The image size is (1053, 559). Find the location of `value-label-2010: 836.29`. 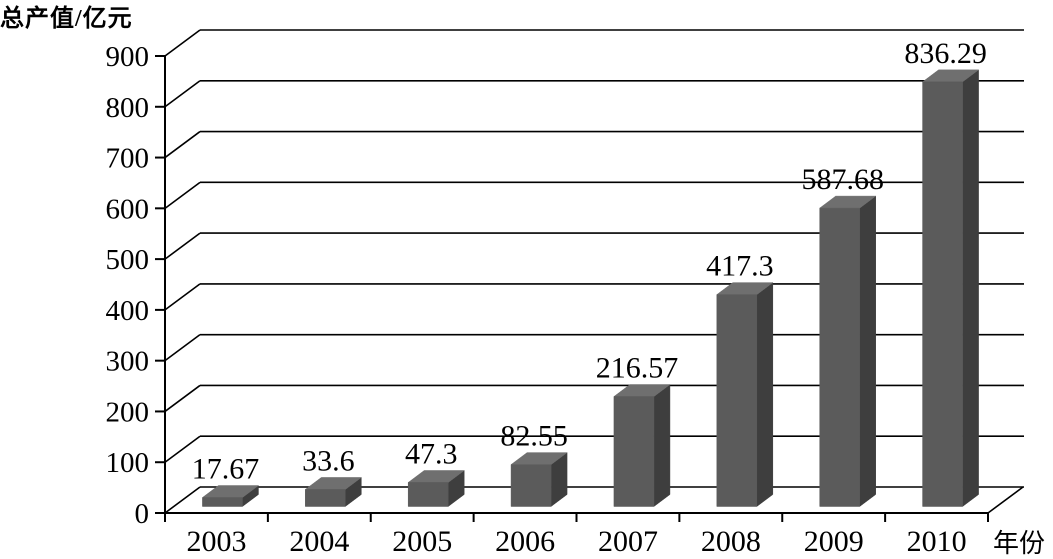

value-label-2010: 836.29 is located at coordinates (945, 53).